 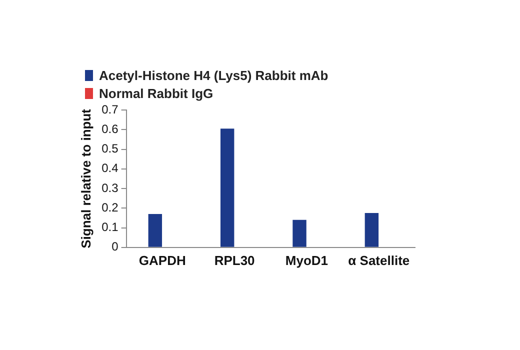 I want to click on x-tick-label: α Satellite, so click(x=379, y=260).